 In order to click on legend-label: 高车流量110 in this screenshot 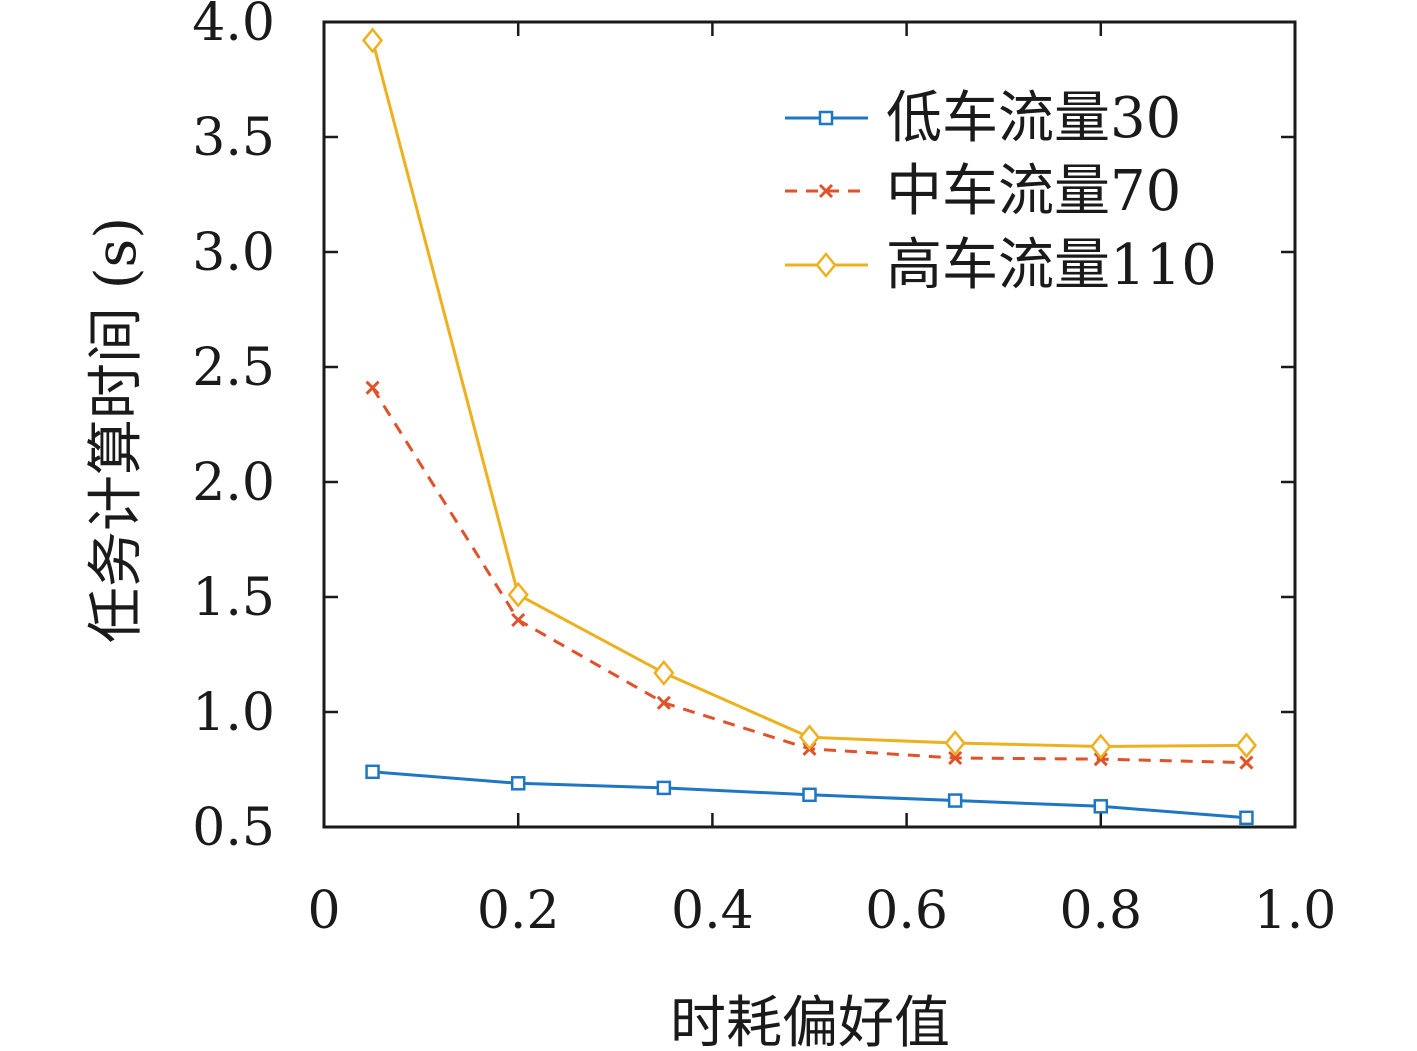, I will do `click(1051, 265)`.